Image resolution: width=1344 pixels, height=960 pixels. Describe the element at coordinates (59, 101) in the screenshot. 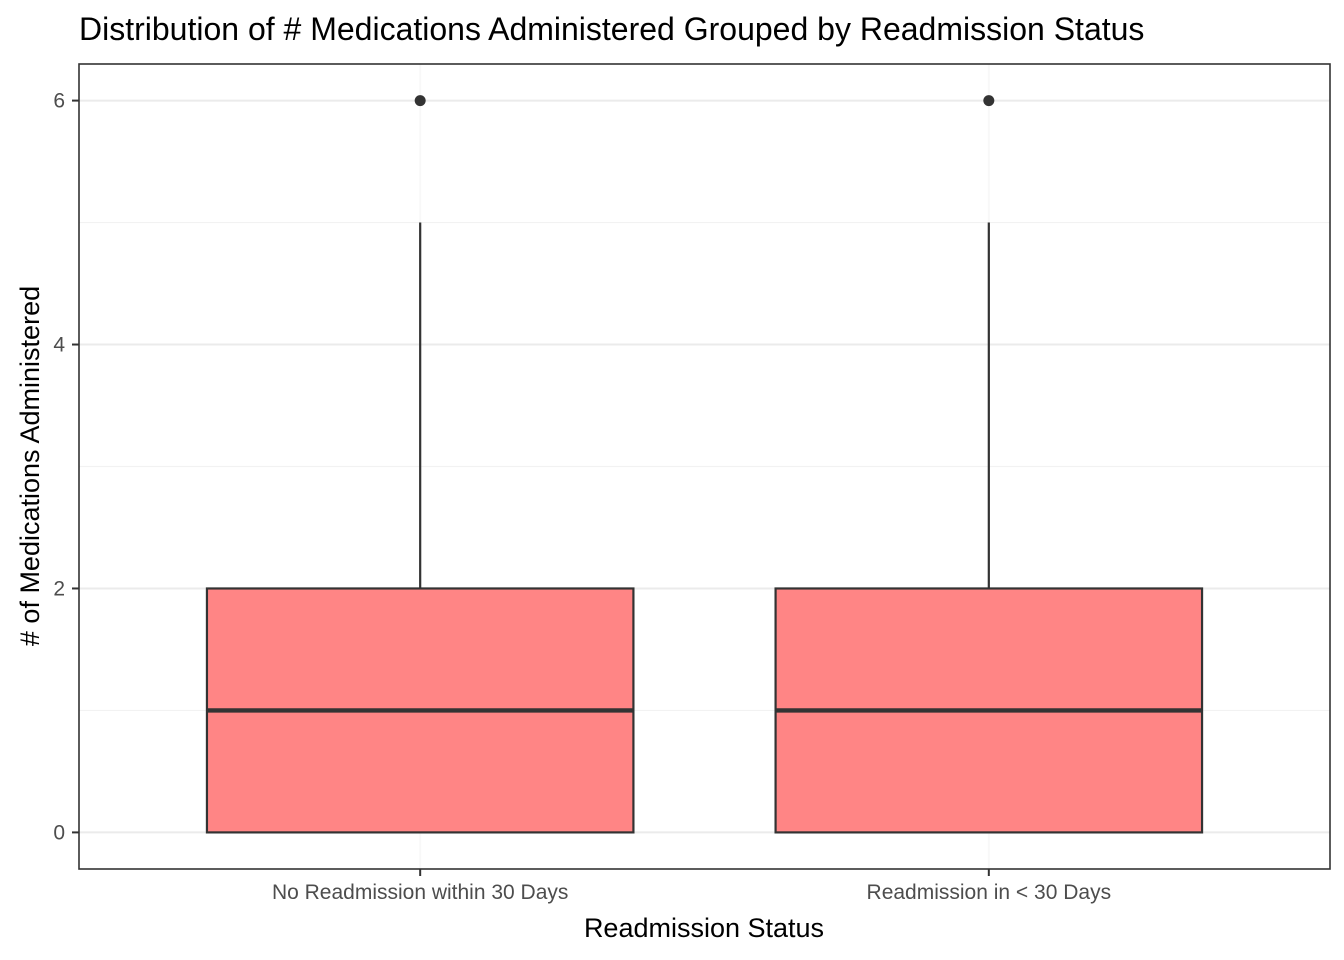

I see `y-tick-label: 6` at that location.